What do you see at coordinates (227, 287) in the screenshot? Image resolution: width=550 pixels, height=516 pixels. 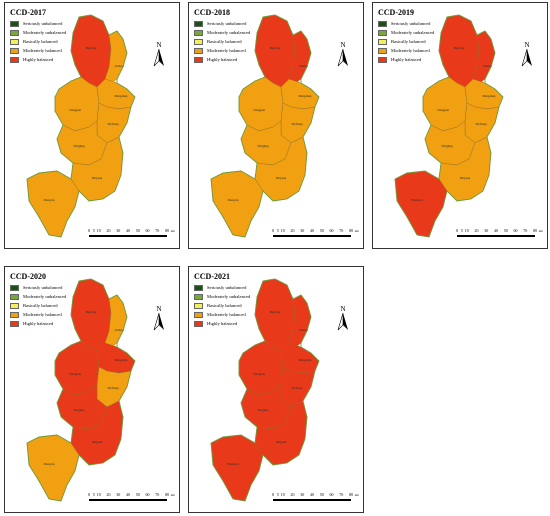 I see `legend-label: Seriously unbalanced` at bounding box center [227, 287].